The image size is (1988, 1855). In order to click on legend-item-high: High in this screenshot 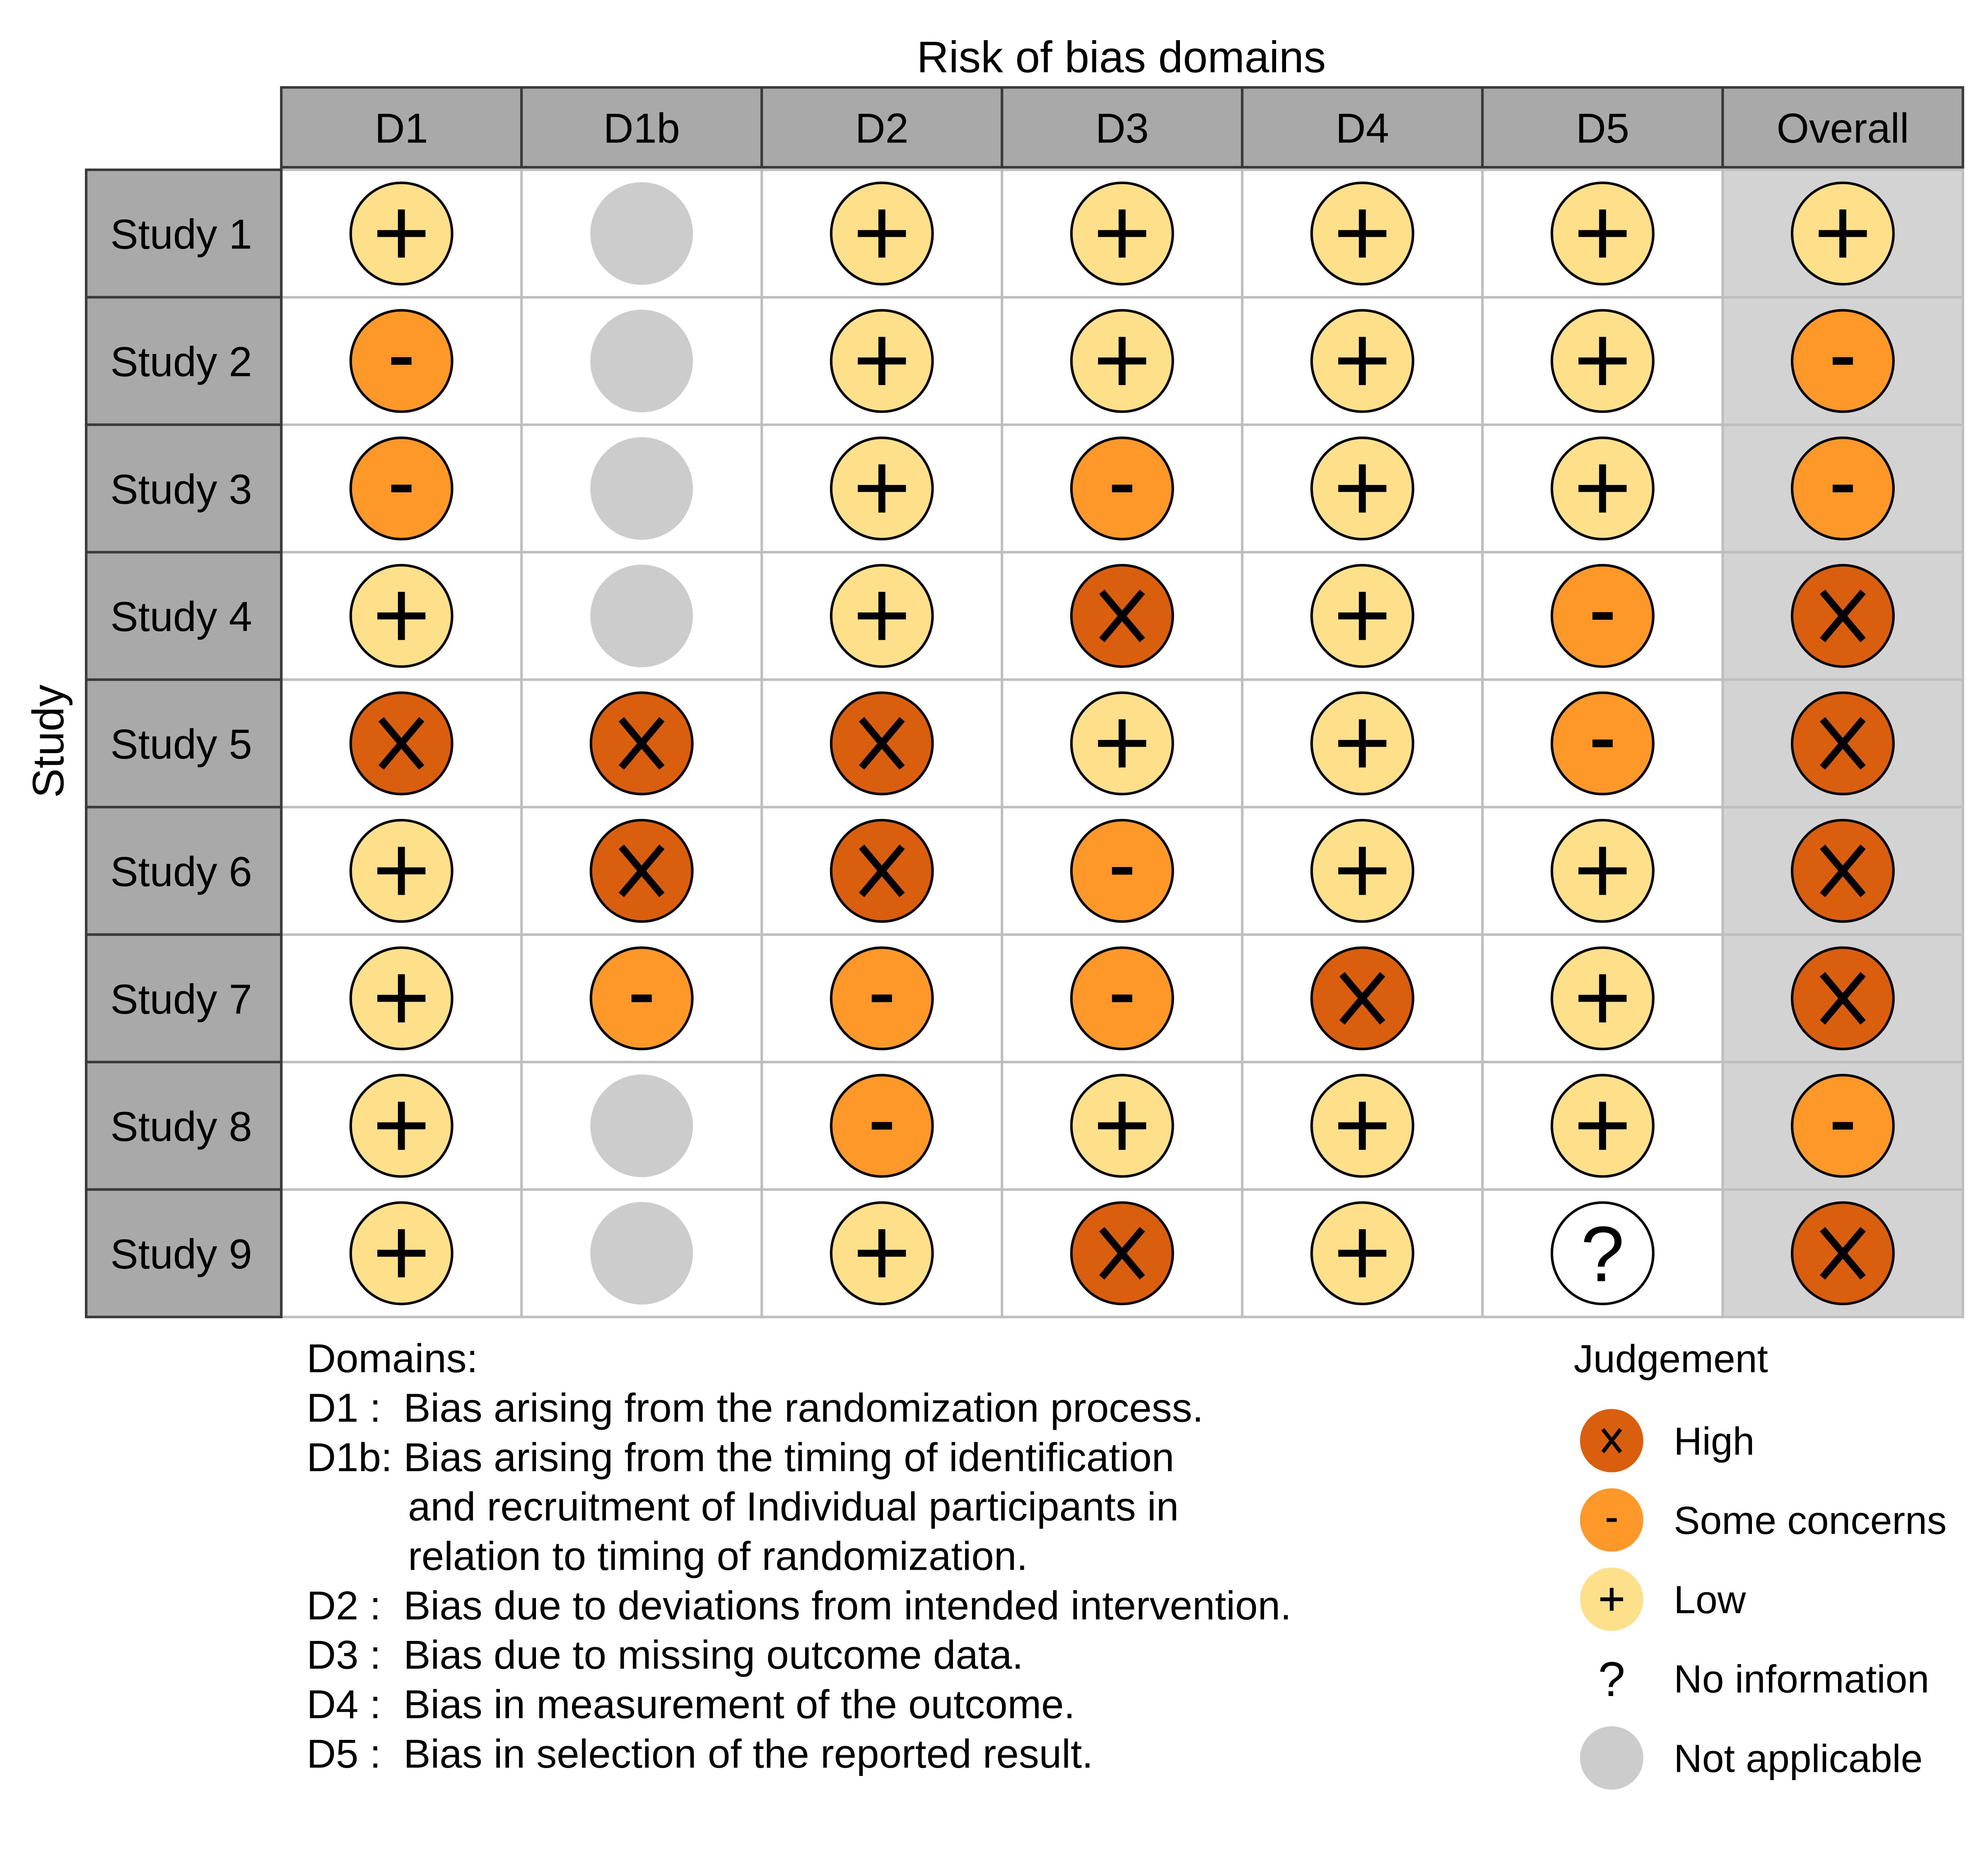, I will do `click(1667, 1440)`.